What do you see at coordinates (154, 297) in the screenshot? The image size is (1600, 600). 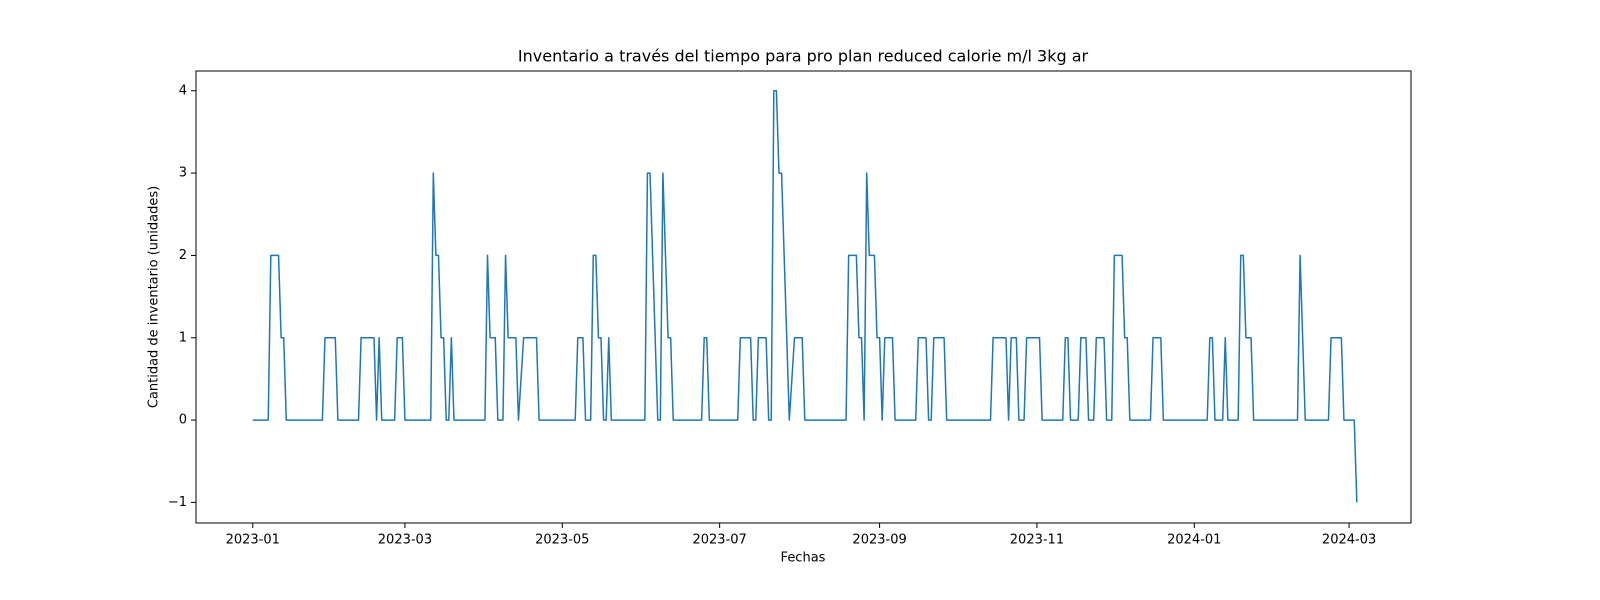 I see `y-axis-label: Cantidad de inventario (unidades)` at bounding box center [154, 297].